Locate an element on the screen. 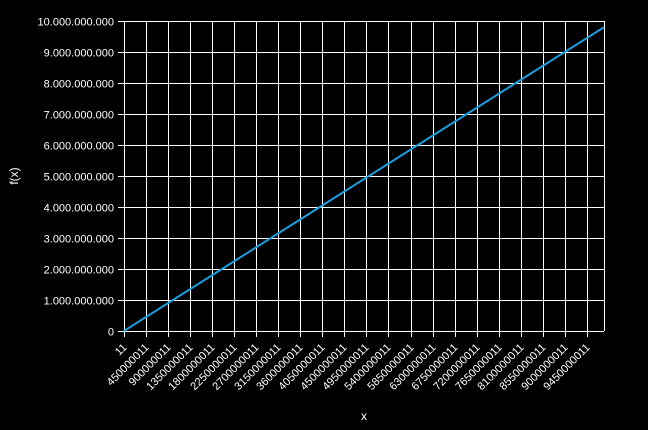 The width and height of the screenshot is (648, 430). y-tick-label: 10.000.000.000 is located at coordinates (76, 23).